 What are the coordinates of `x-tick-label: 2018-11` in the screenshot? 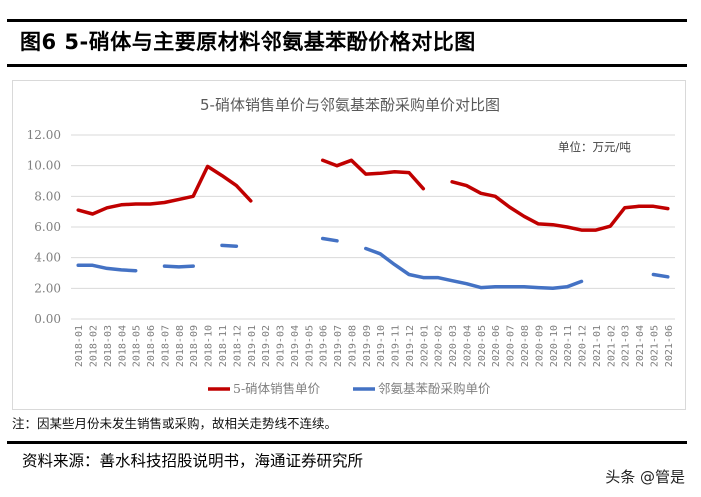 It's located at (223, 346).